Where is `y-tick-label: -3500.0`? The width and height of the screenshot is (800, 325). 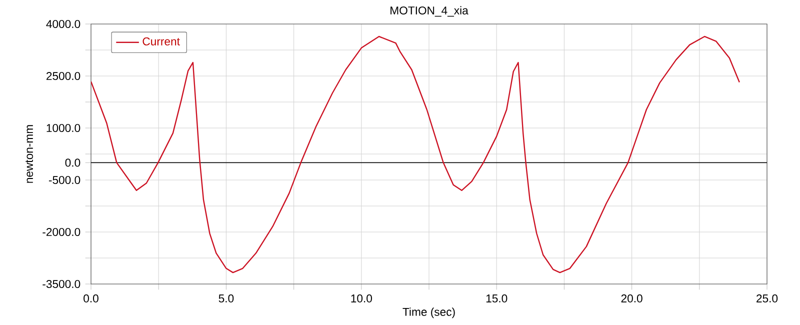 y-tick-label: -3500.0 is located at coordinates (61, 284).